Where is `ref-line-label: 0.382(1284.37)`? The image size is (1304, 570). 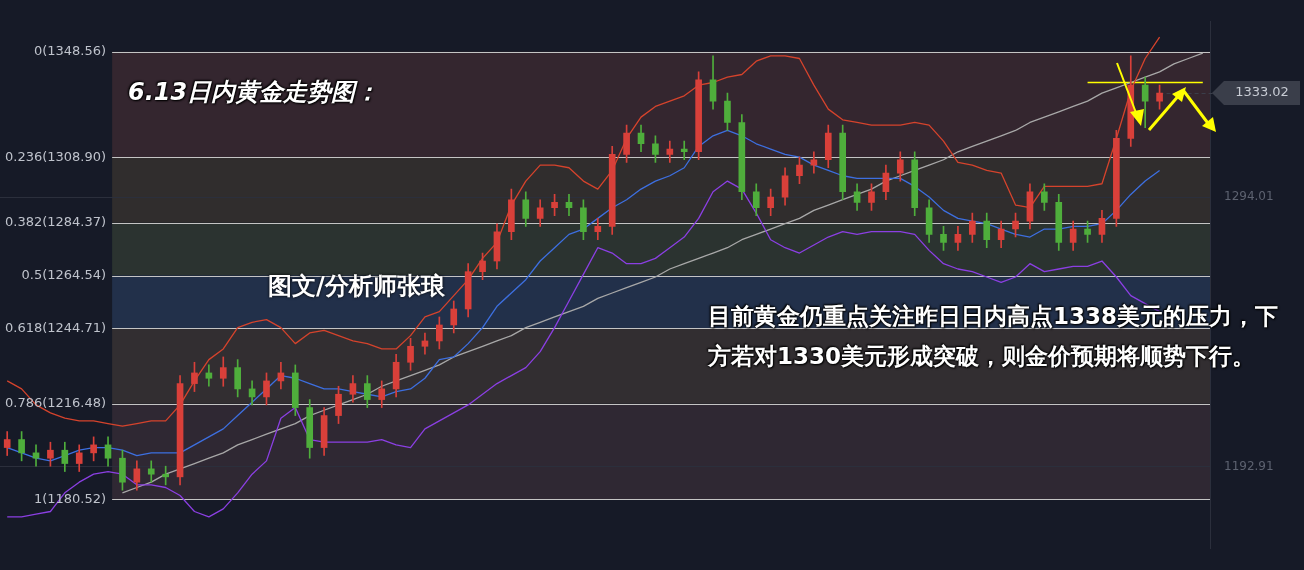 ref-line-label: 0.382(1284.37) is located at coordinates (55, 222).